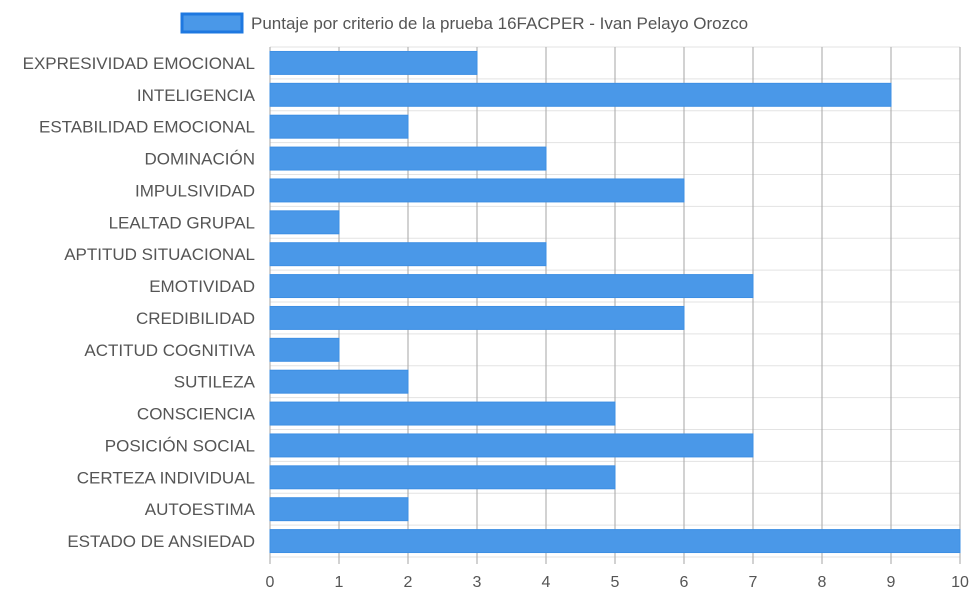 The image size is (975, 600). I want to click on x-tick-label: 6, so click(684, 582).